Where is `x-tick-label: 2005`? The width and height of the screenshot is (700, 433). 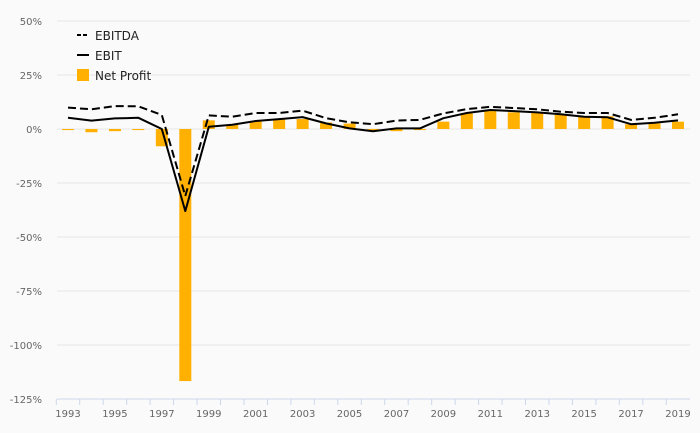
x-tick-label: 2005 is located at coordinates (349, 414).